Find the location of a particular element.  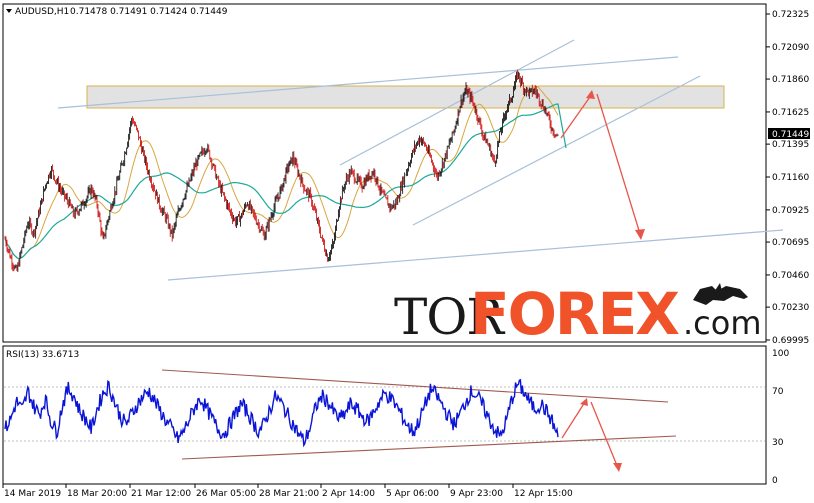

logo-tor: TOR is located at coordinates (449, 317).